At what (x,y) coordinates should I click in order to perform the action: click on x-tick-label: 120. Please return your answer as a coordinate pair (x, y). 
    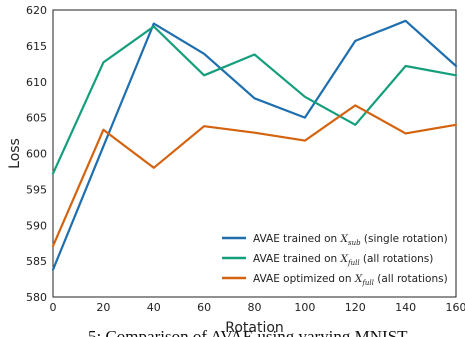
    Looking at the image, I should click on (355, 307).